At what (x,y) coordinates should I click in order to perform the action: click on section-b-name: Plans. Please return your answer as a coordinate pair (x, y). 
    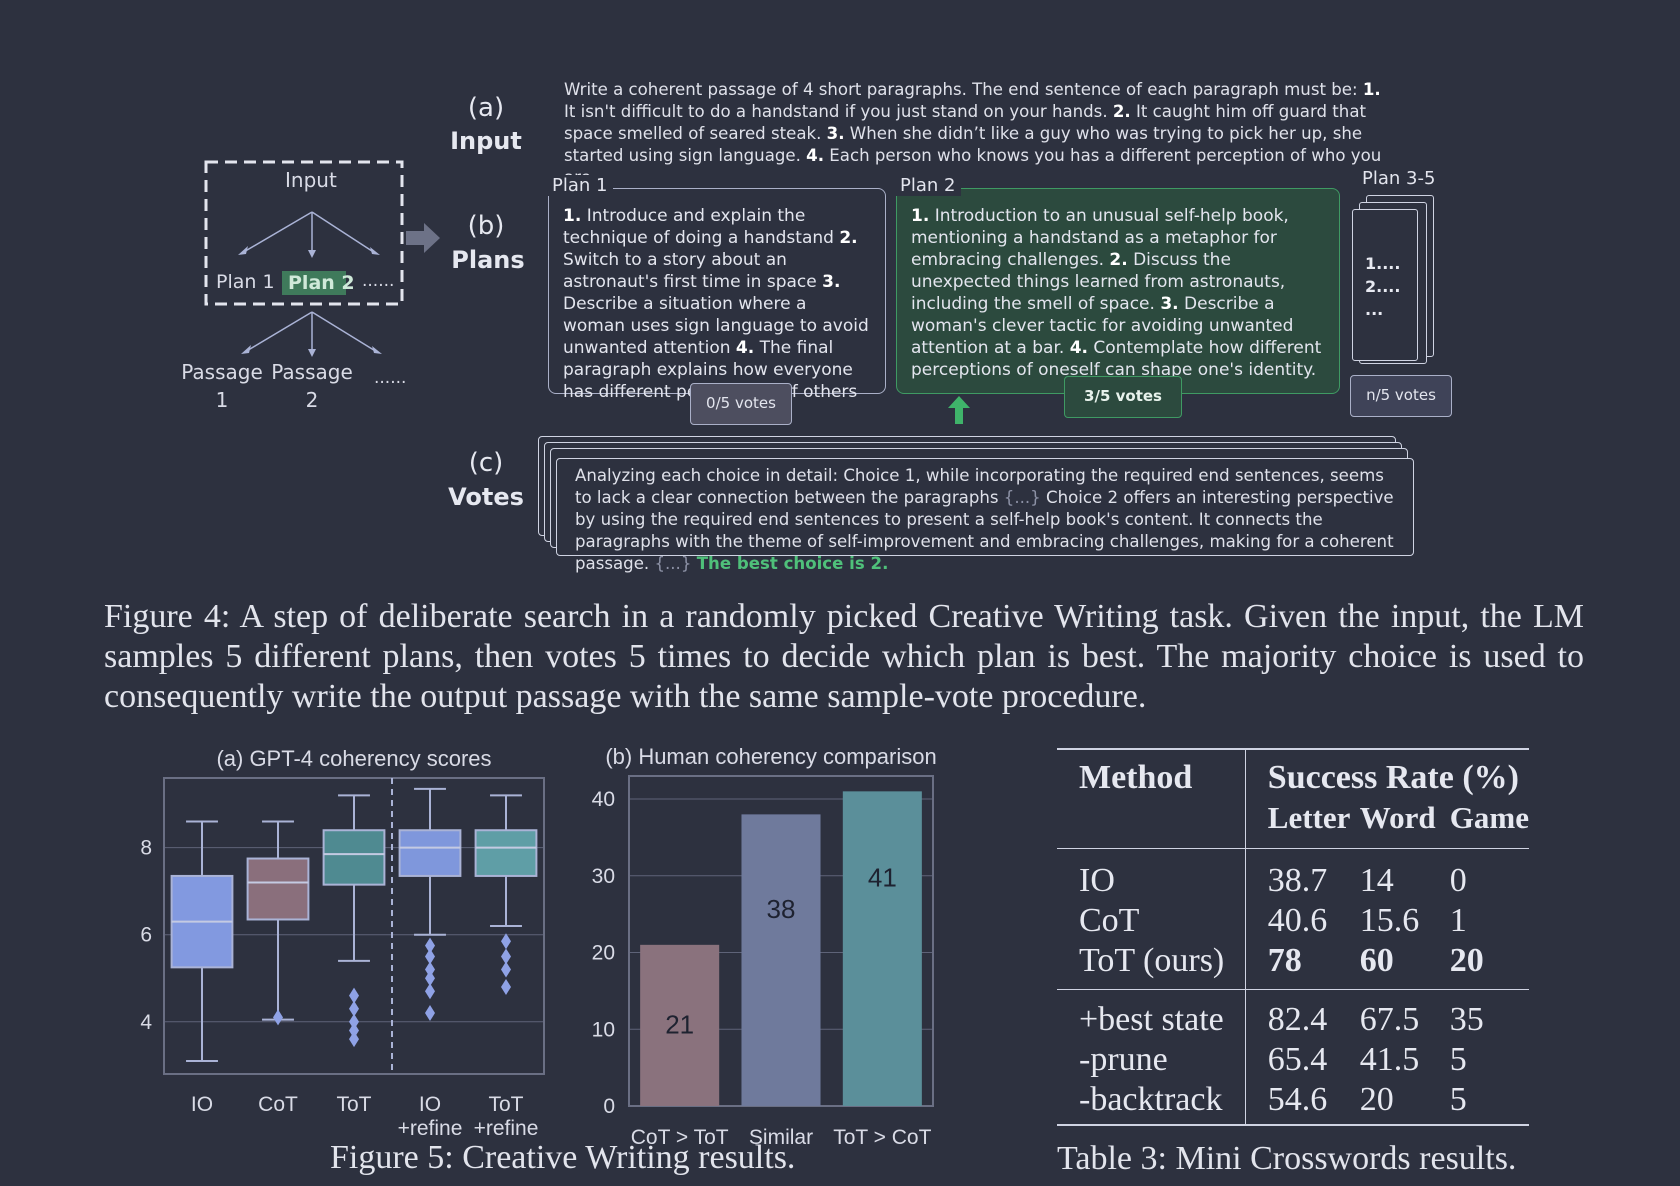
    Looking at the image, I should click on (488, 260).